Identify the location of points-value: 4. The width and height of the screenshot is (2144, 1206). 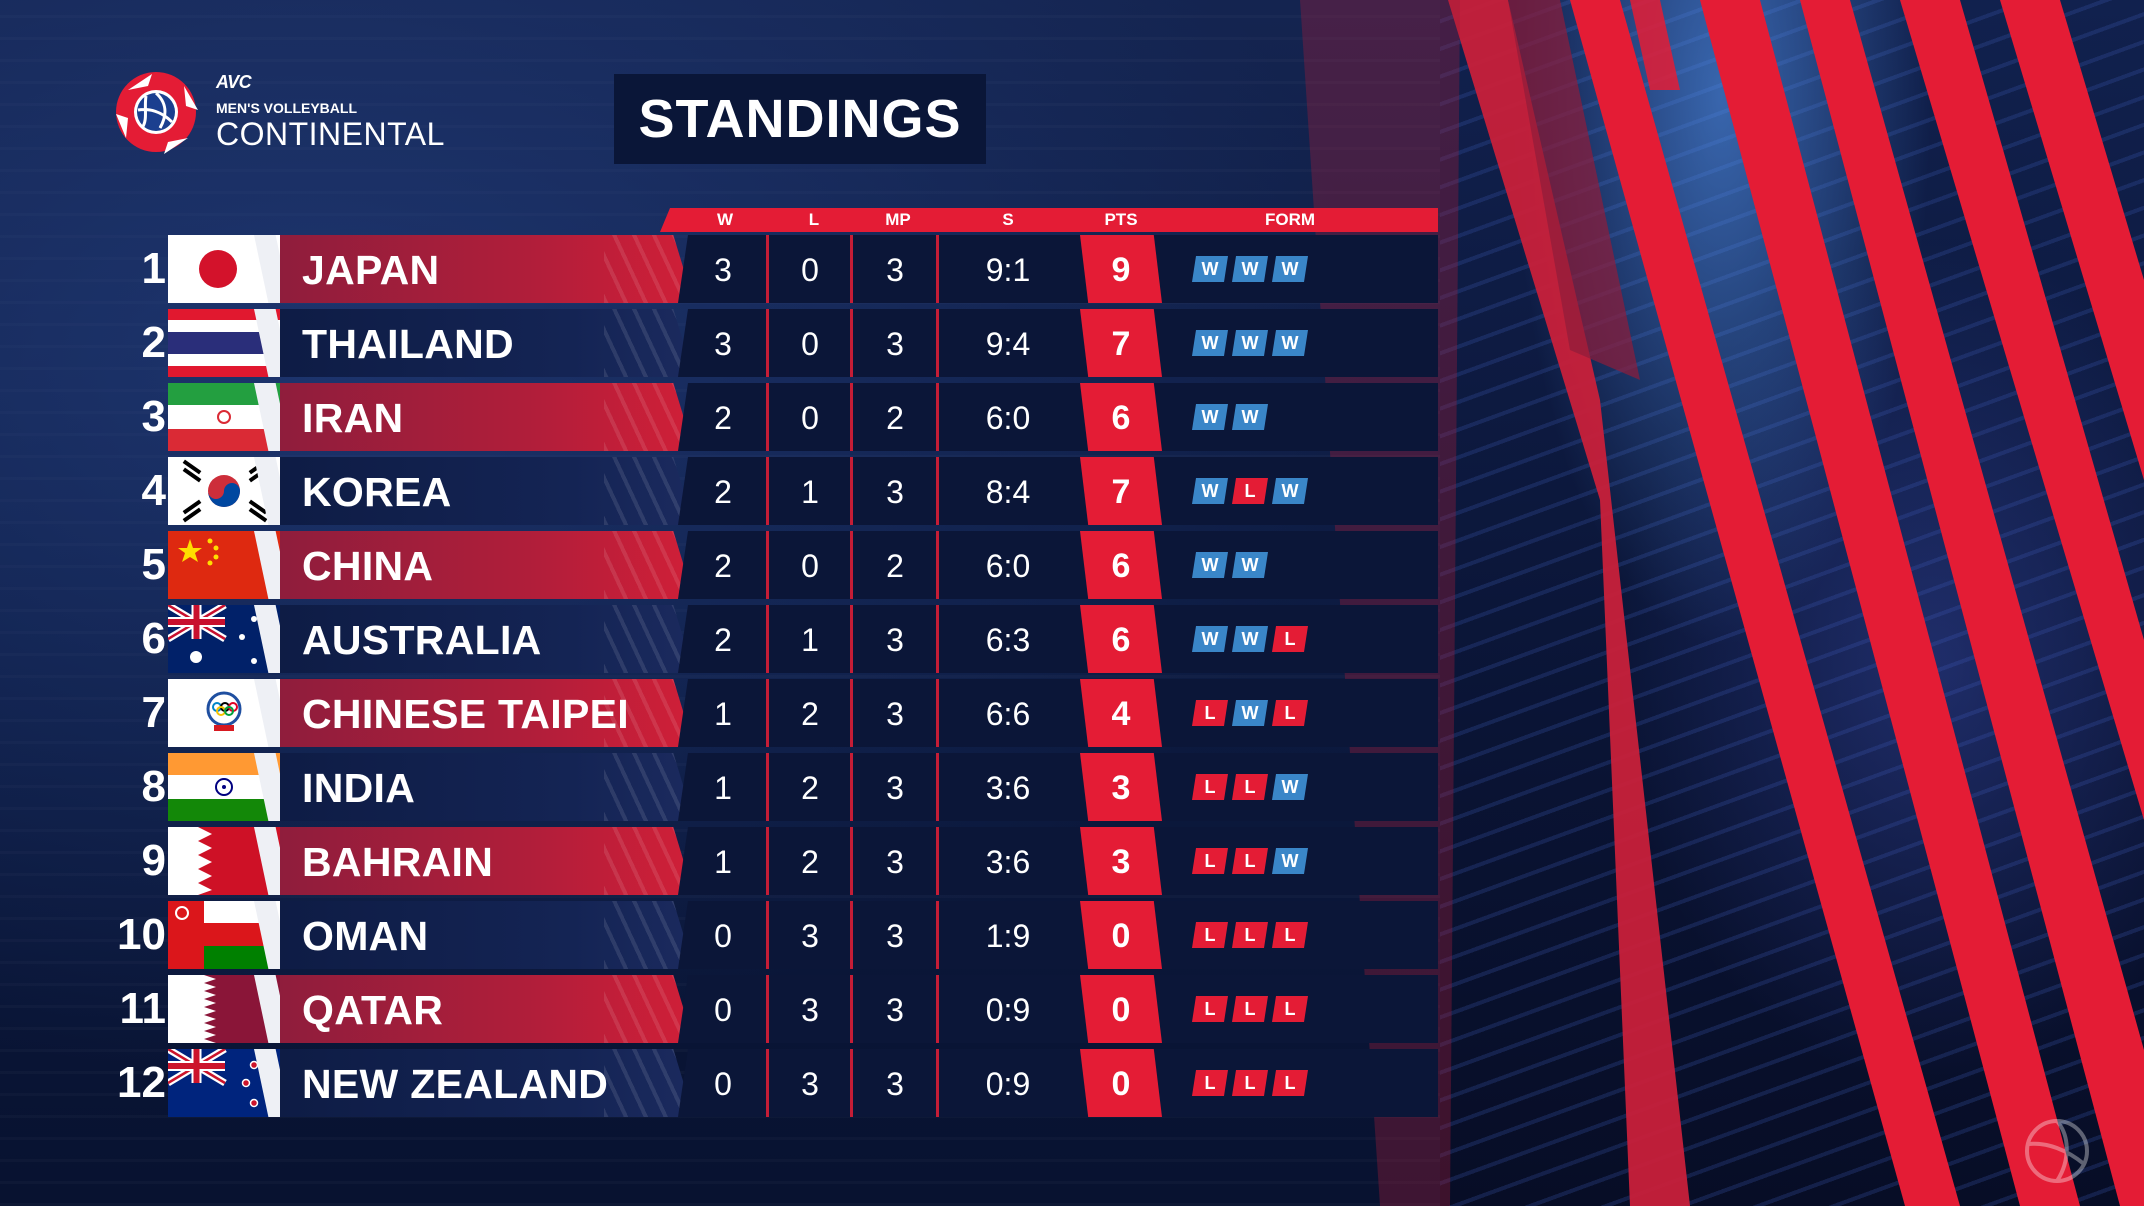
(1121, 714).